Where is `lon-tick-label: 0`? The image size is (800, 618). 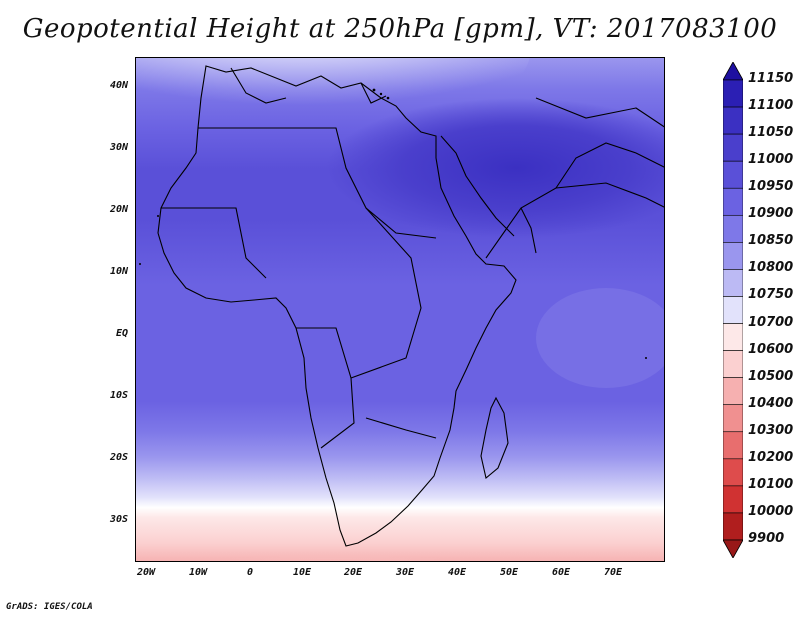
lon-tick-label: 0 is located at coordinates (250, 572).